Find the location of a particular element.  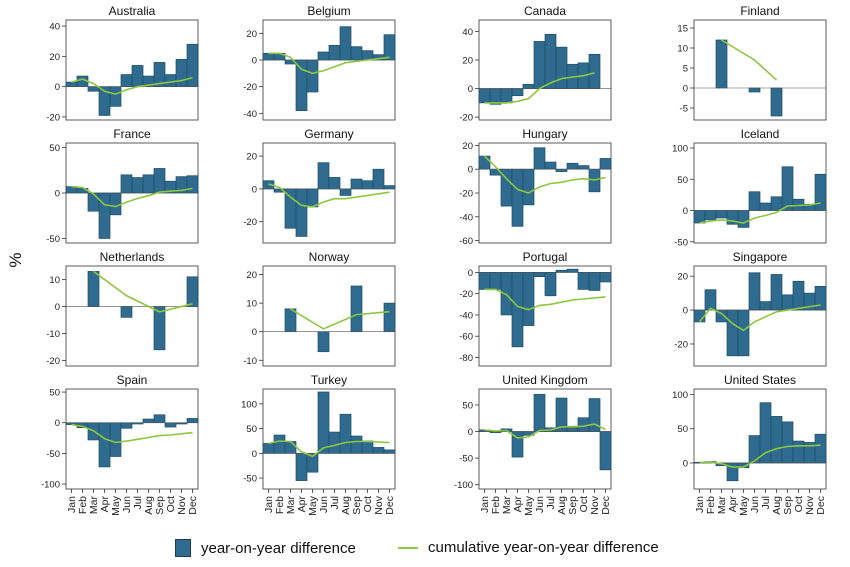

bar-belgium-may is located at coordinates (312, 76).